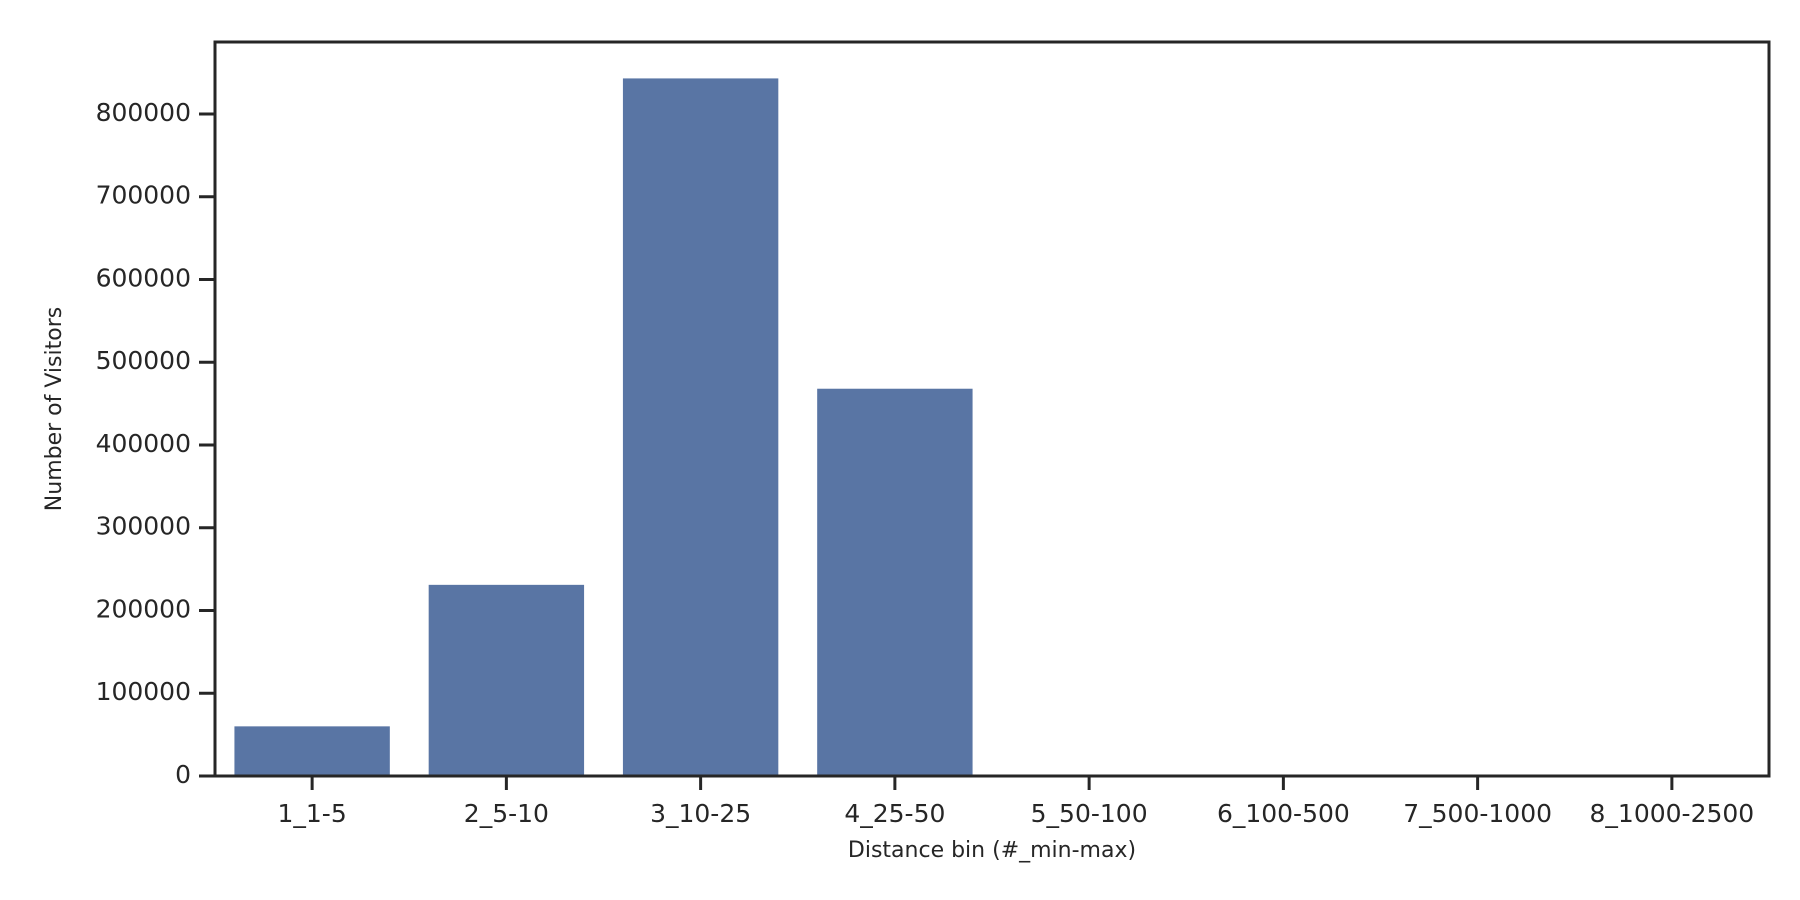 The width and height of the screenshot is (1800, 900). Describe the element at coordinates (1089, 813) in the screenshot. I see `x-tick-label: 5_50-100` at that location.